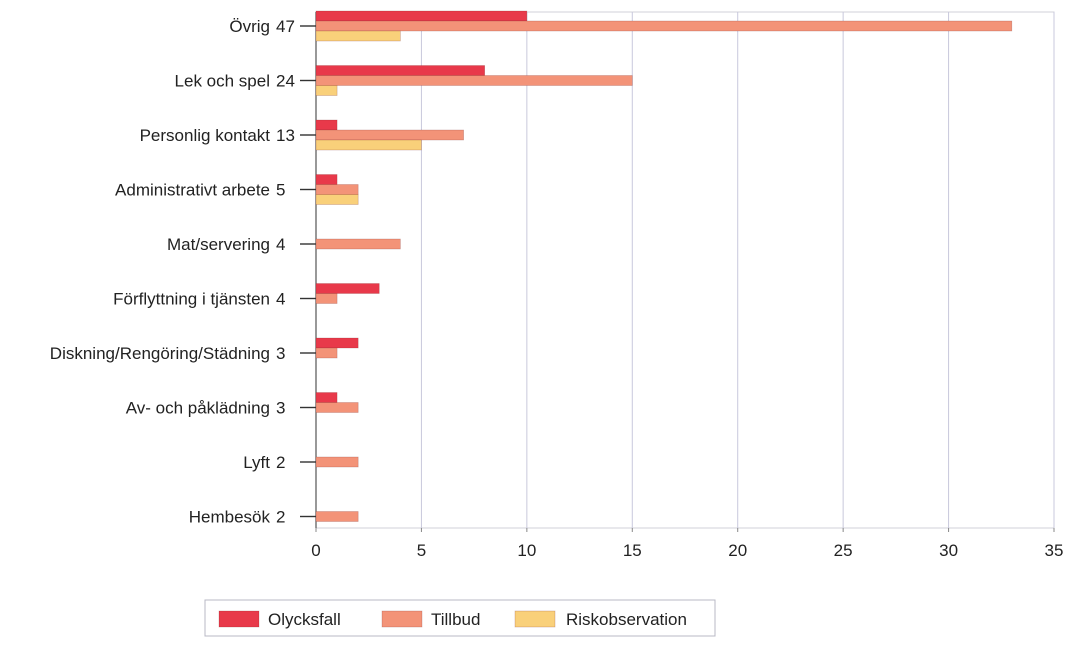  What do you see at coordinates (455, 619) in the screenshot?
I see `legend-label: Tillbud` at bounding box center [455, 619].